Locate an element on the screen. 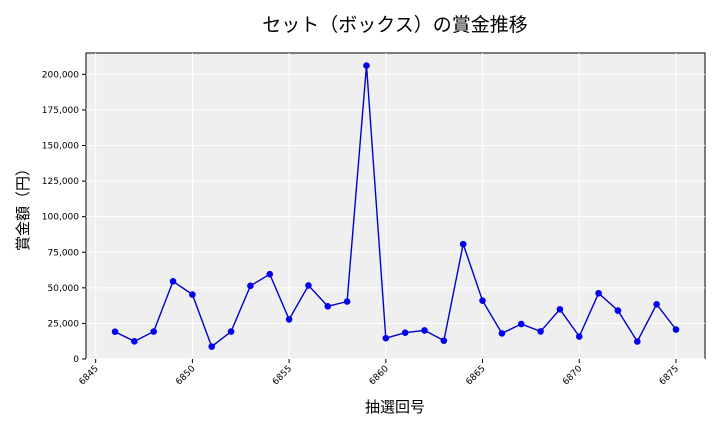 The width and height of the screenshot is (720, 432). x-tick-label: 6845 is located at coordinates (89, 375).